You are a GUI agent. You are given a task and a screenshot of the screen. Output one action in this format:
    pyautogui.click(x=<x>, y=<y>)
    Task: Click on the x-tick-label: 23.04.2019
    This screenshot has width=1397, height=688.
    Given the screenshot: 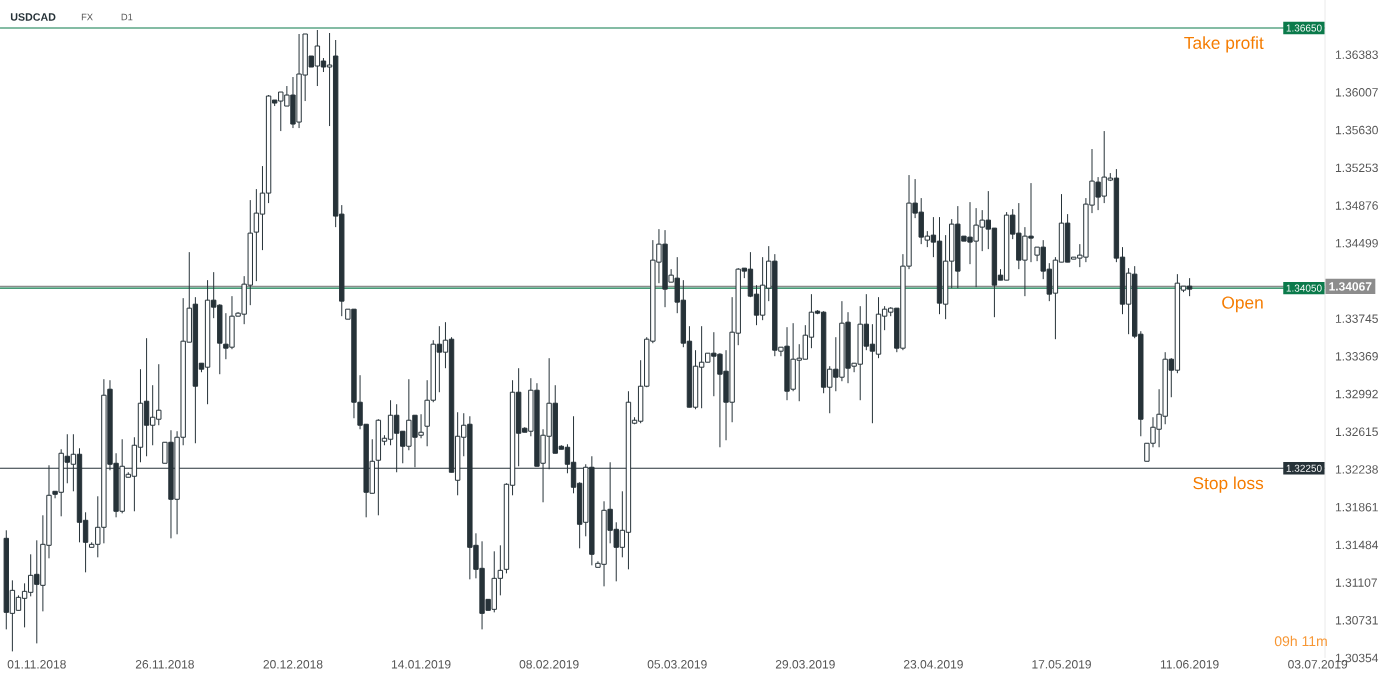 What is the action you would take?
    pyautogui.click(x=933, y=664)
    